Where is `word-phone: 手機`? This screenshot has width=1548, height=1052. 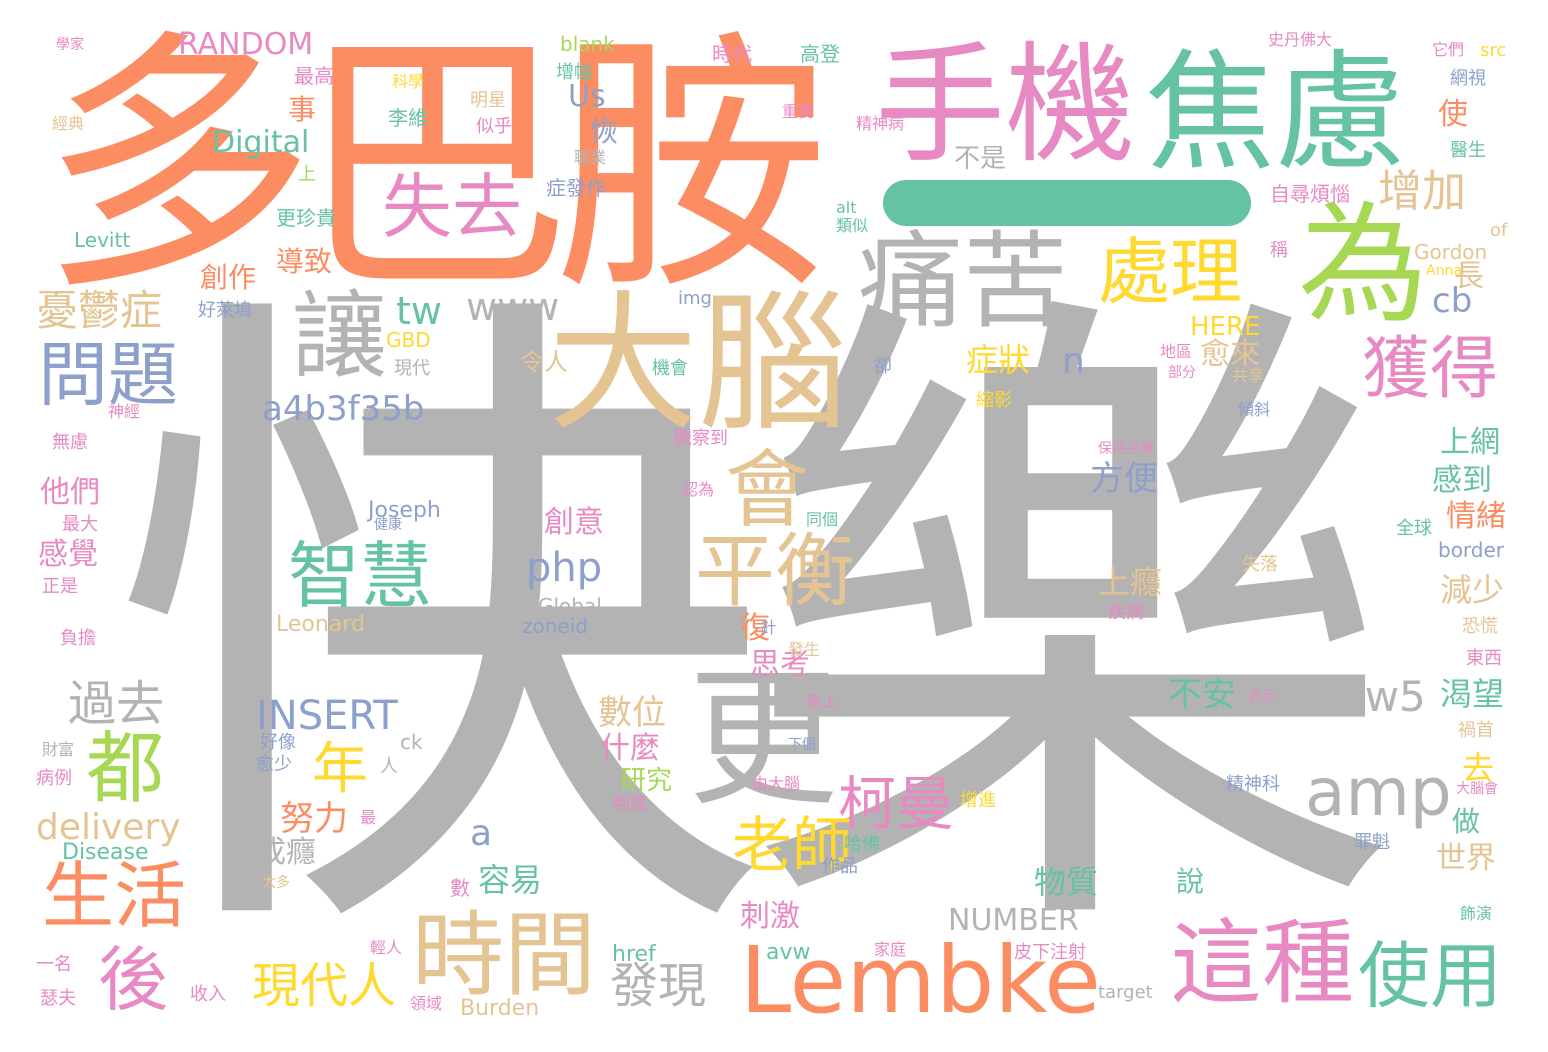 word-phone: 手機 is located at coordinates (1005, 105).